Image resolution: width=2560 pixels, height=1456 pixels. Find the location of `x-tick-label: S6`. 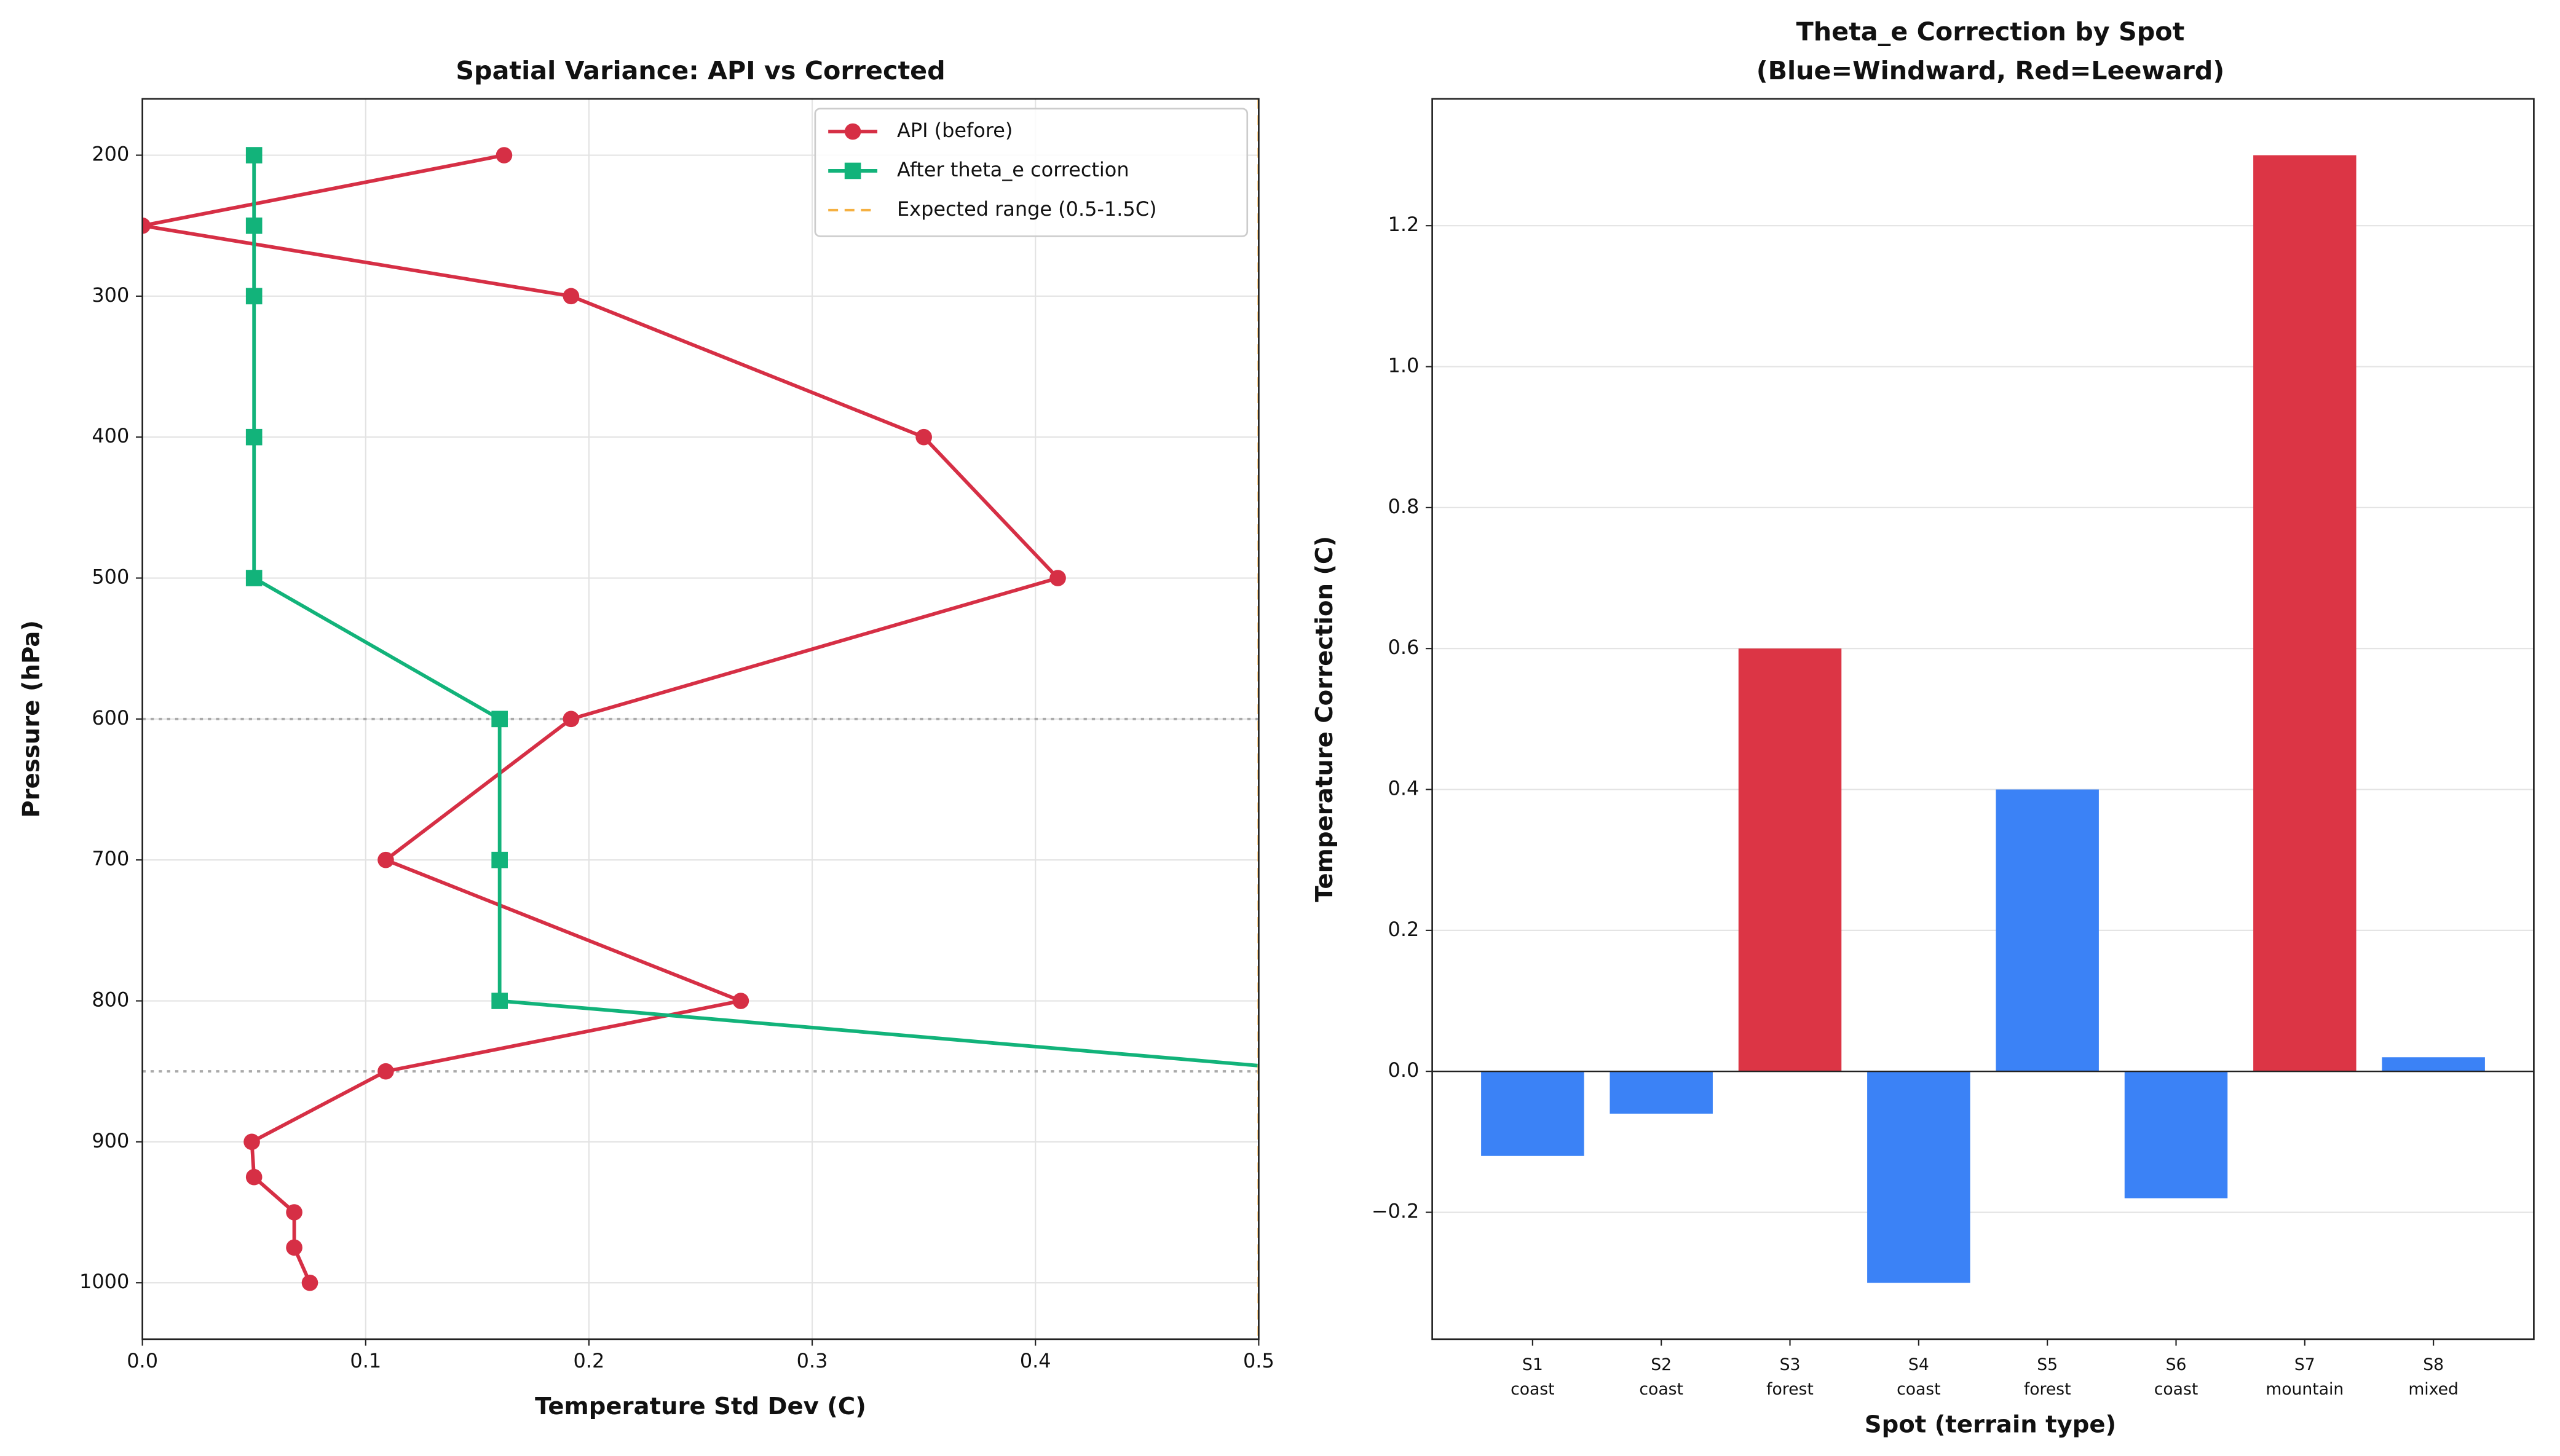

x-tick-label: S6 is located at coordinates (2176, 1364).